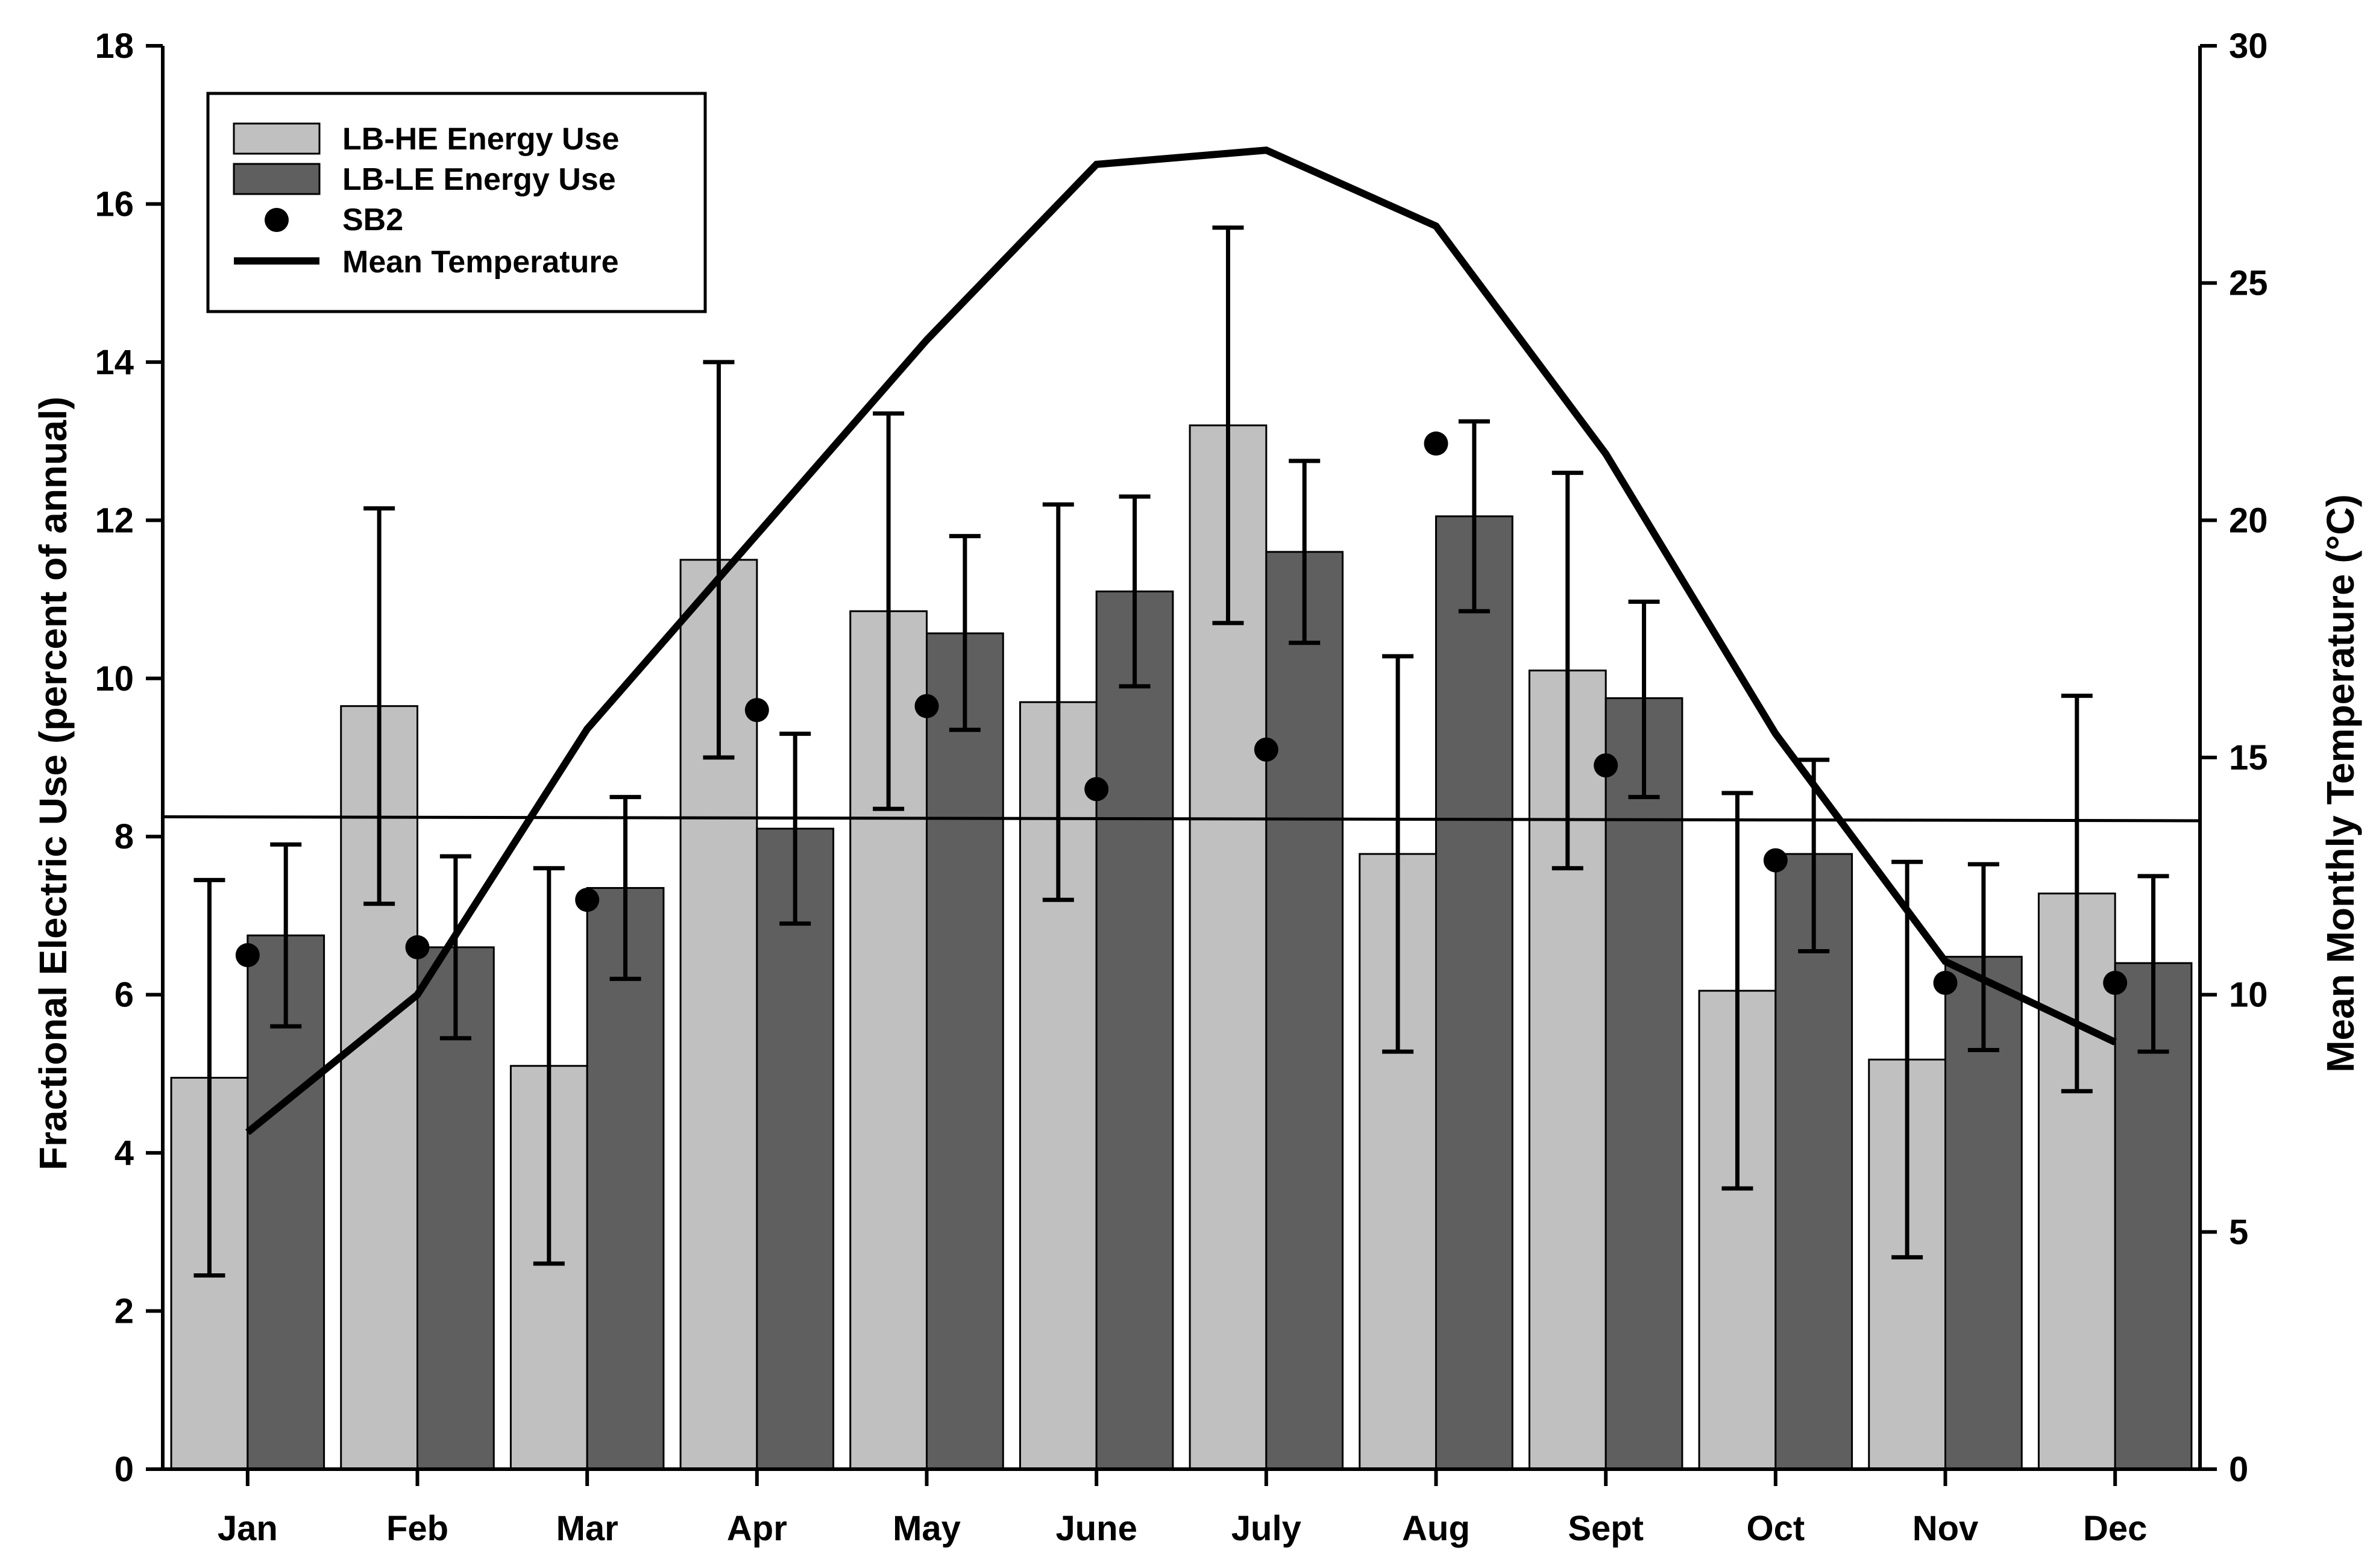  Describe the element at coordinates (480, 139) in the screenshot. I see `legend-label-lb-he: LB-HE Energy Use` at that location.